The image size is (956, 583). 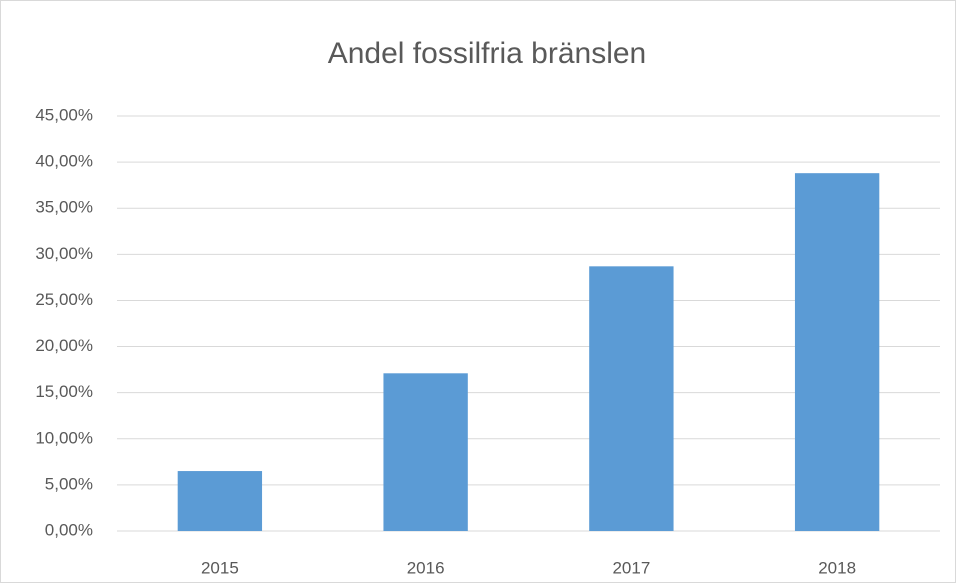 What do you see at coordinates (426, 567) in the screenshot?
I see `x-tick-label: 2016` at bounding box center [426, 567].